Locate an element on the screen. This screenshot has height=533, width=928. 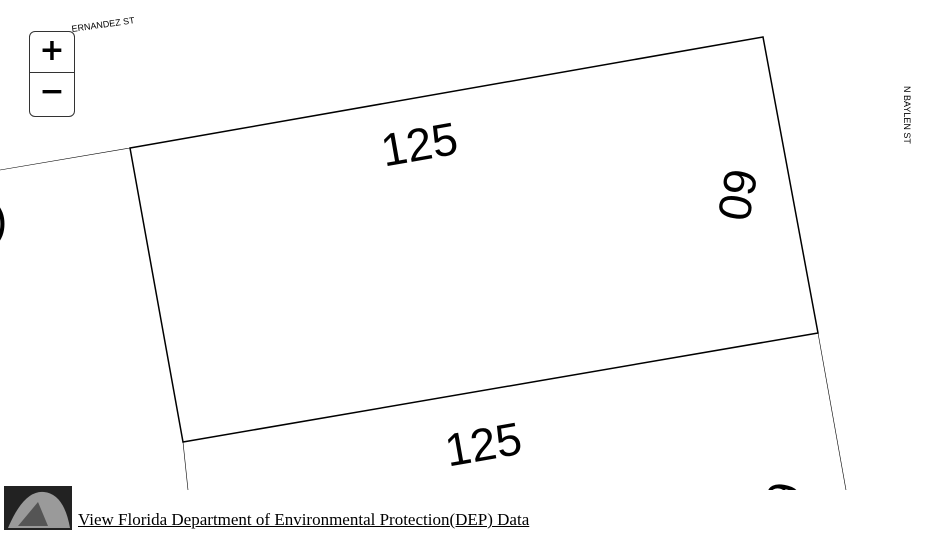
dep-logo is located at coordinates (38, 508).